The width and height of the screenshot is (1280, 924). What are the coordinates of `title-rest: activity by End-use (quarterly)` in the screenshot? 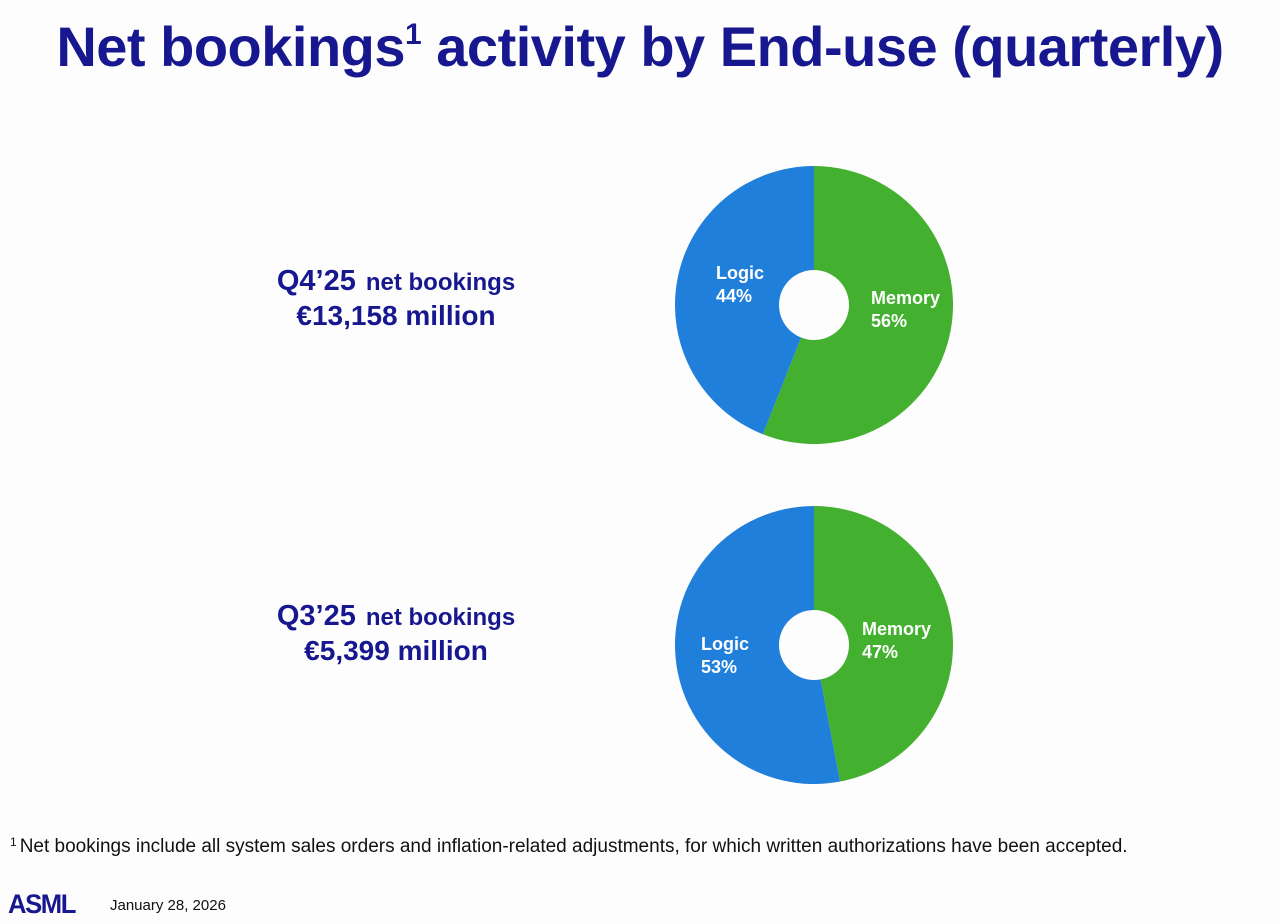 It's located at (822, 46).